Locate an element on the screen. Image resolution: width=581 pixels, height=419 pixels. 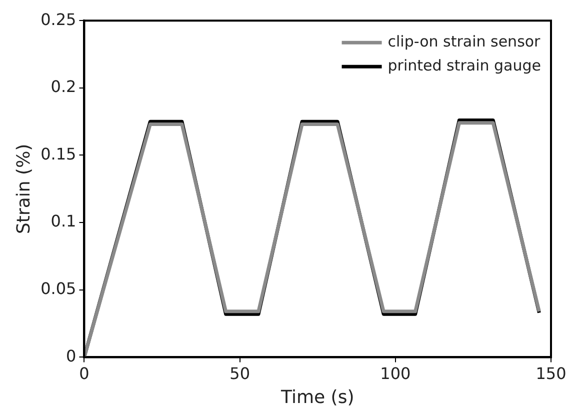
x-tick-label: 150 is located at coordinates (551, 373).